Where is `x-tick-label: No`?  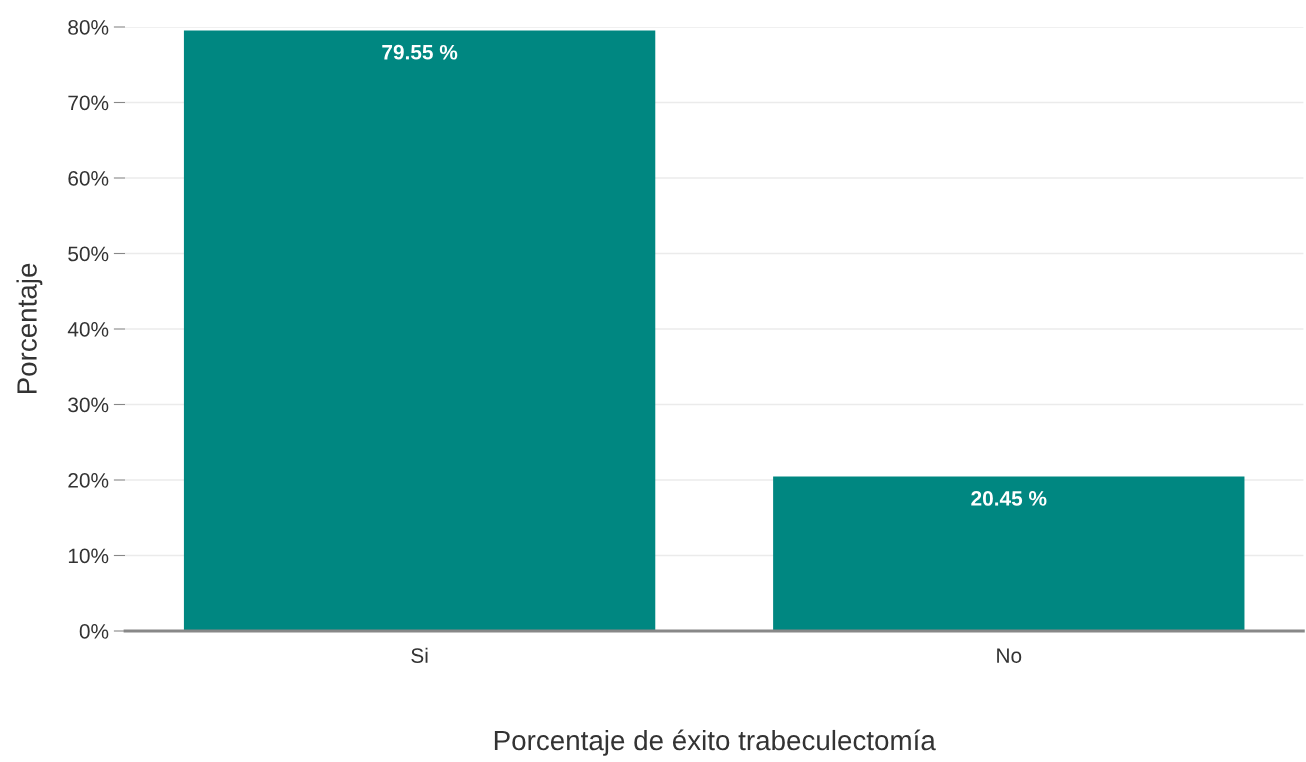
x-tick-label: No is located at coordinates (1009, 655).